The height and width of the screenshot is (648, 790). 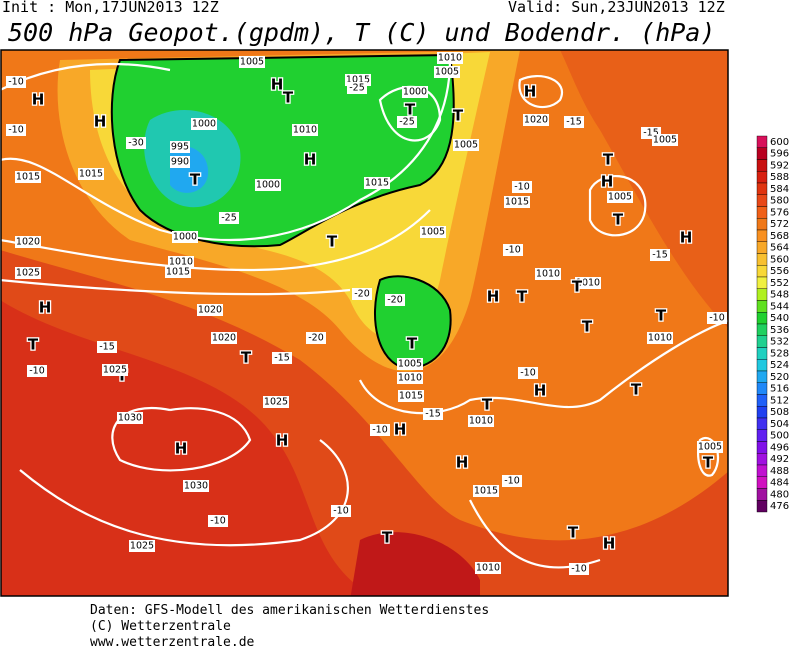 I want to click on colorbar-label: 532, so click(x=779, y=342).